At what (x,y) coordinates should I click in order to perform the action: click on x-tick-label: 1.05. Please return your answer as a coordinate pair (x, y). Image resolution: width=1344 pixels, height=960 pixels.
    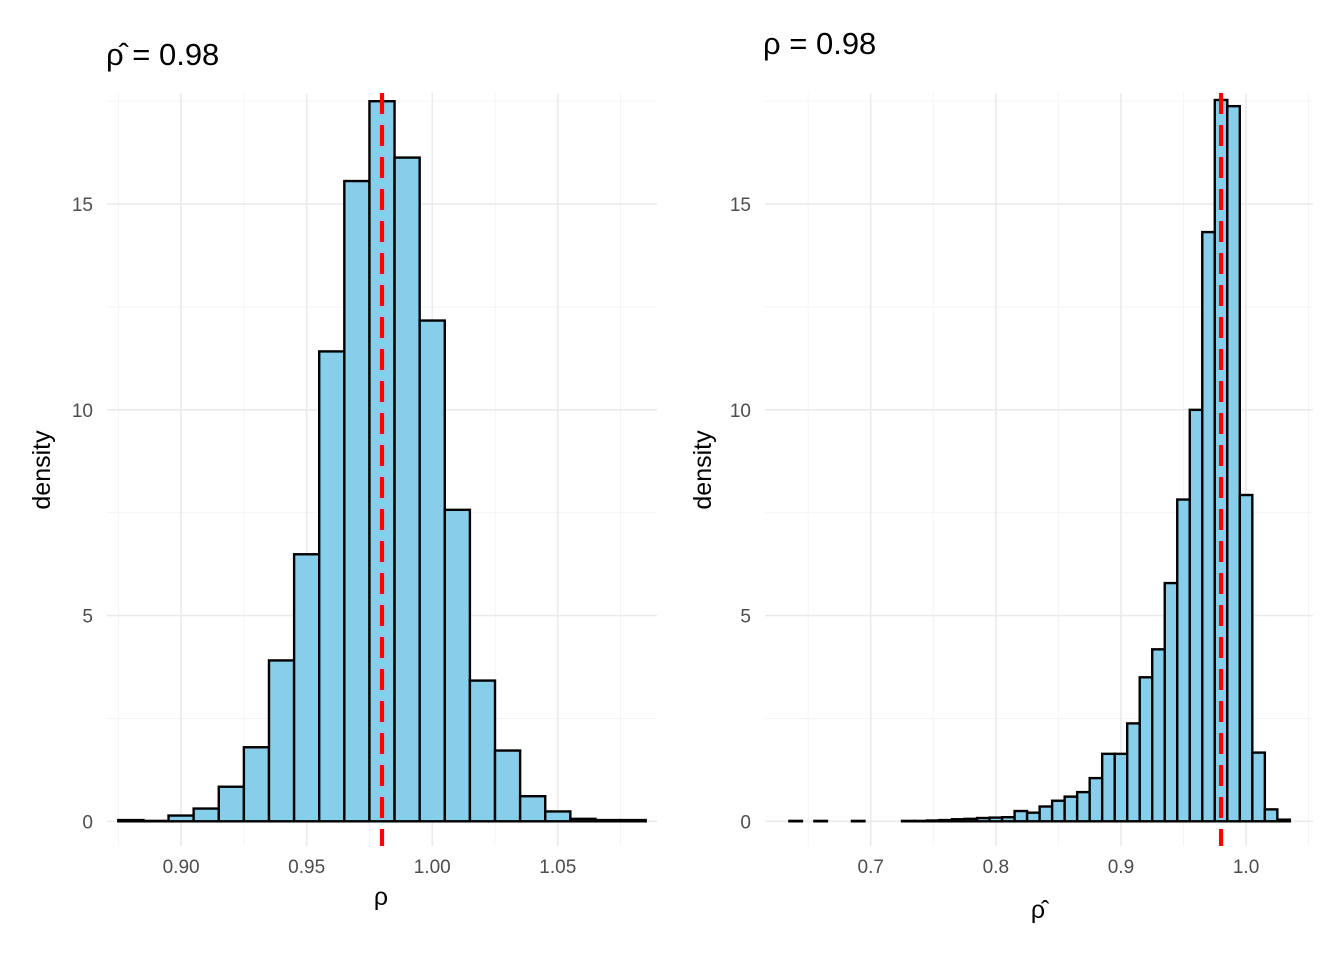
    Looking at the image, I should click on (557, 867).